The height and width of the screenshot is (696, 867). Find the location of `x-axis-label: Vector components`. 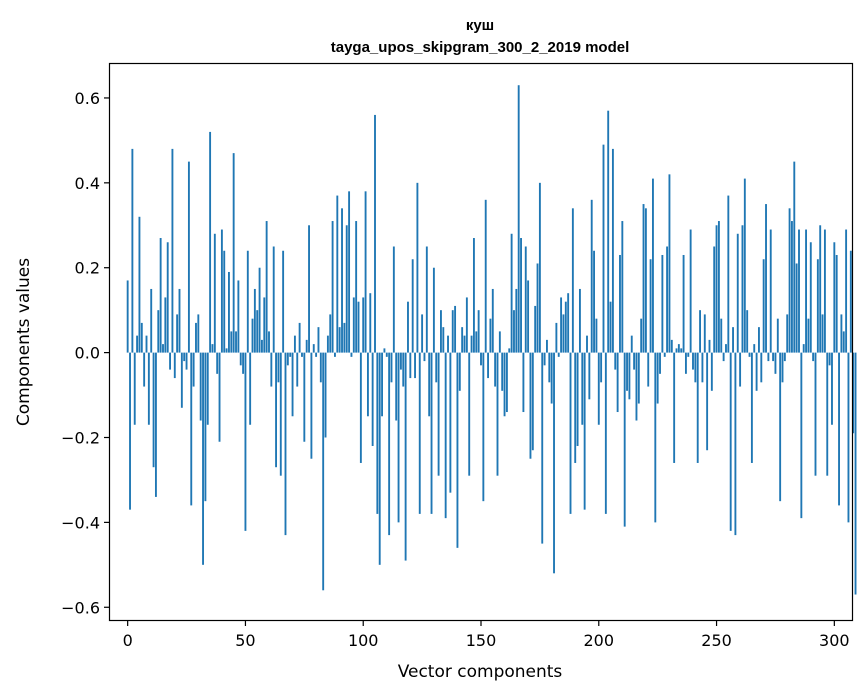

x-axis-label: Vector components is located at coordinates (480, 672).